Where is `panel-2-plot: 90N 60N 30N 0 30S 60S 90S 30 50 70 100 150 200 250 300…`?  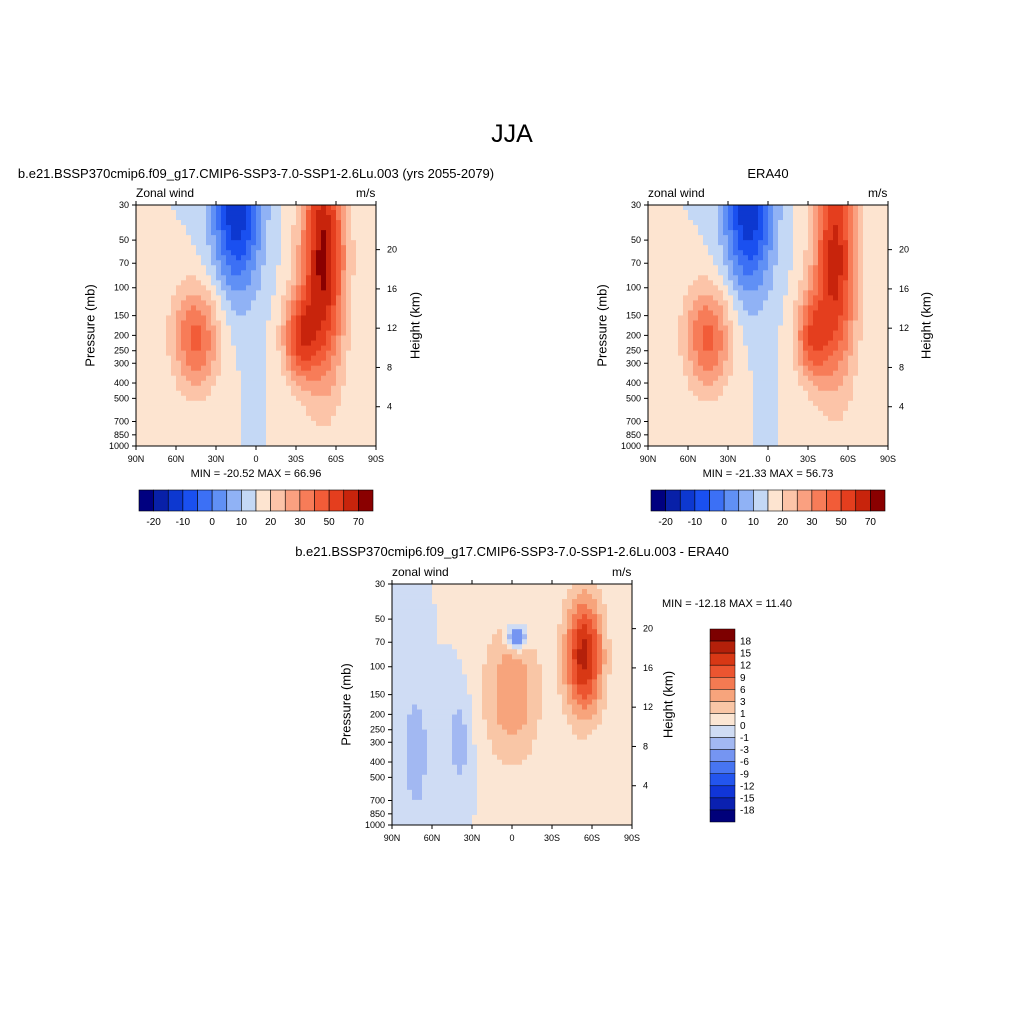
panel-2-plot: 90N 60N 30N 0 30S 60S 90S 30 50 70 100 150 200 250 300… is located at coordinates (765, 332).